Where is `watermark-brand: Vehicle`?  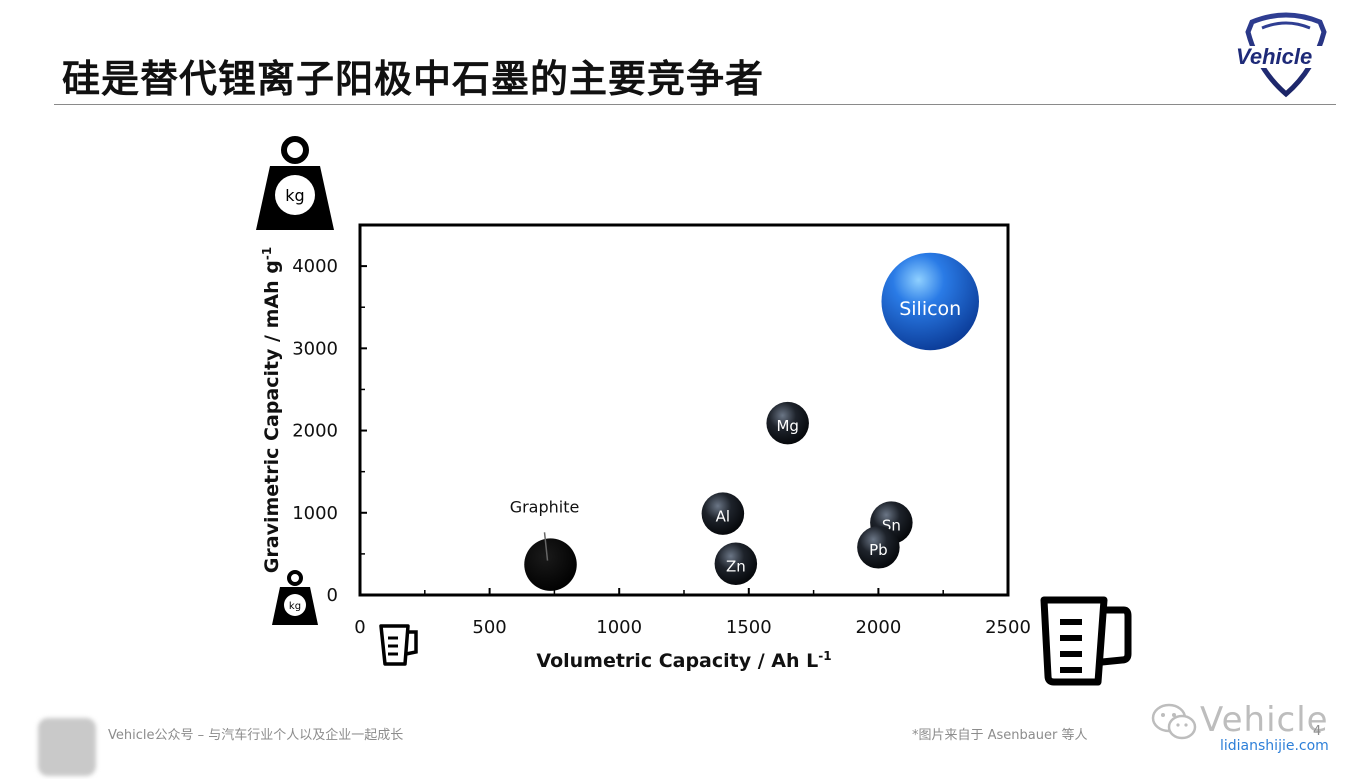 watermark-brand: Vehicle is located at coordinates (1264, 720).